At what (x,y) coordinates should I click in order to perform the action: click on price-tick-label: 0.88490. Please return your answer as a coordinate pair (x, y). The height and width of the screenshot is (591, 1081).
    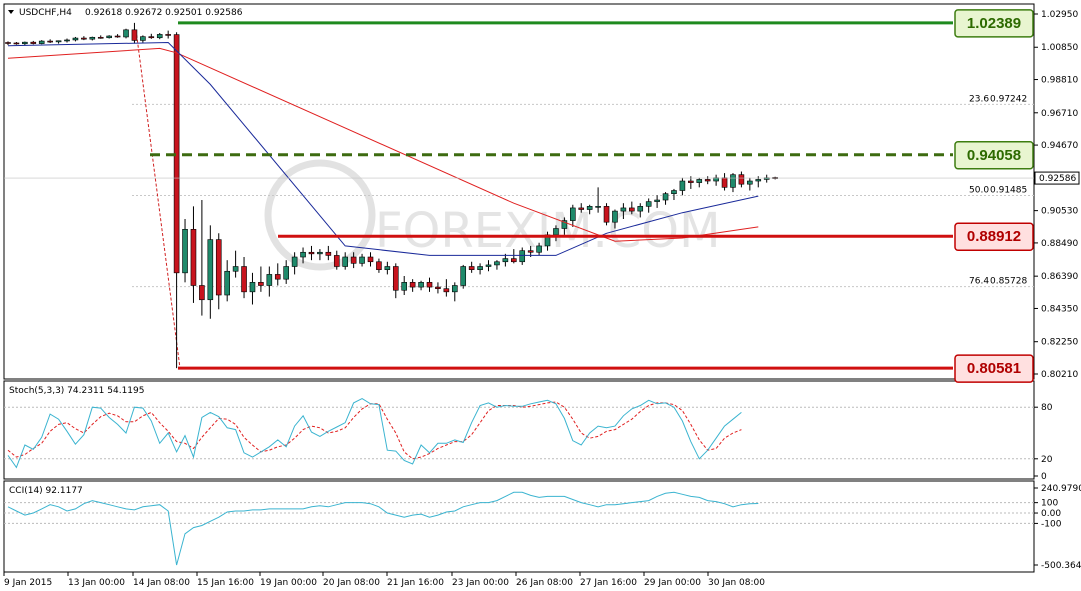
    Looking at the image, I should click on (1059, 244).